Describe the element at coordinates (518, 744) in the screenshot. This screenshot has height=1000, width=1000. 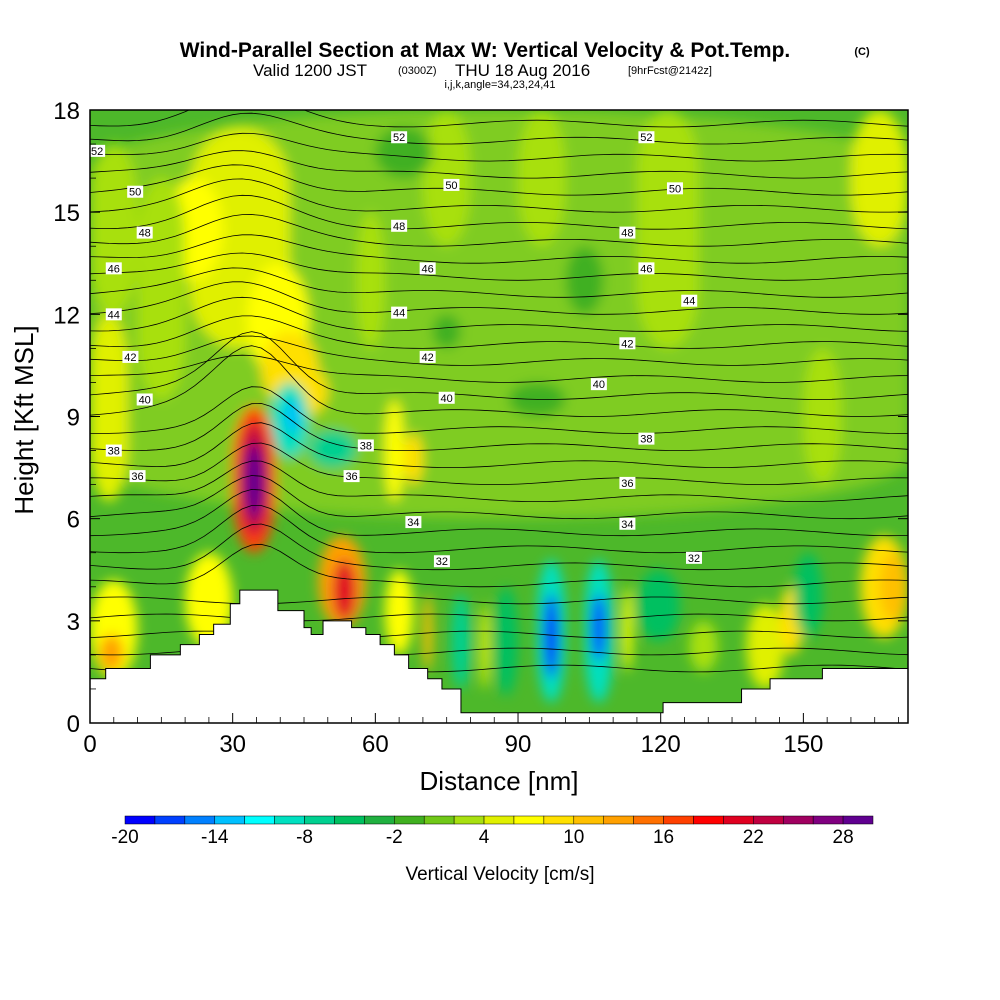
I see `x-tick-label: 90` at that location.